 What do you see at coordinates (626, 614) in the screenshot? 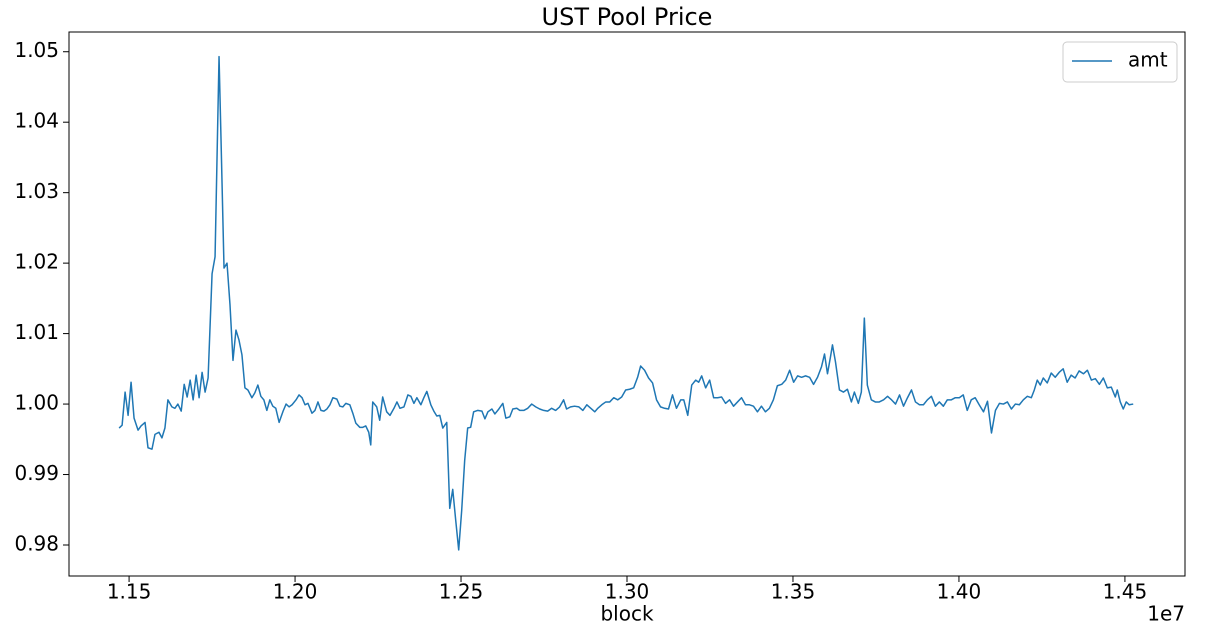
I see `x-axis-label: block` at bounding box center [626, 614].